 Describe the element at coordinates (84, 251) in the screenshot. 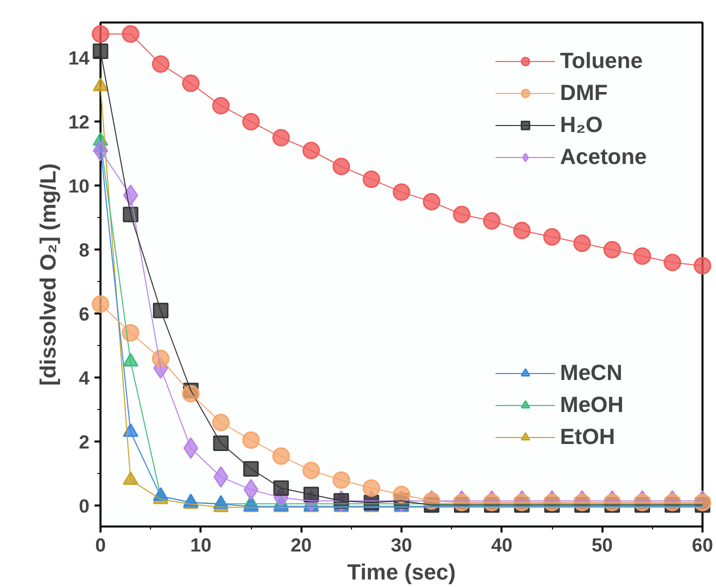

I see `y-tick-label: 8` at that location.